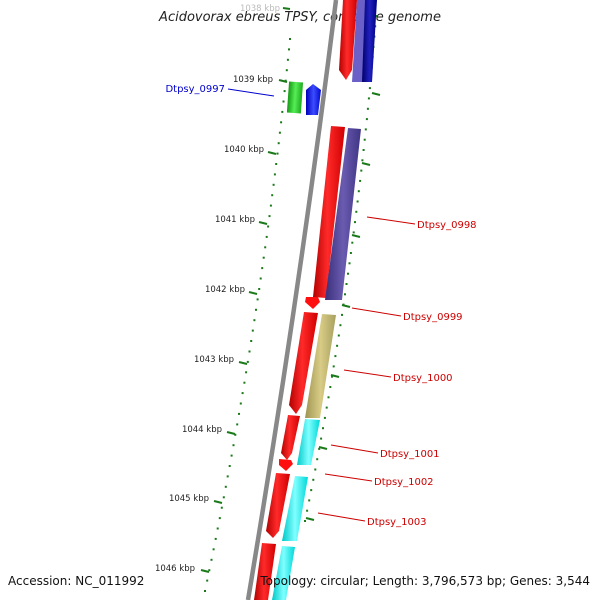 The height and width of the screenshot is (600, 600). What do you see at coordinates (244, 150) in the screenshot?
I see `ruler-label-1040: 1040 kbp` at bounding box center [244, 150].